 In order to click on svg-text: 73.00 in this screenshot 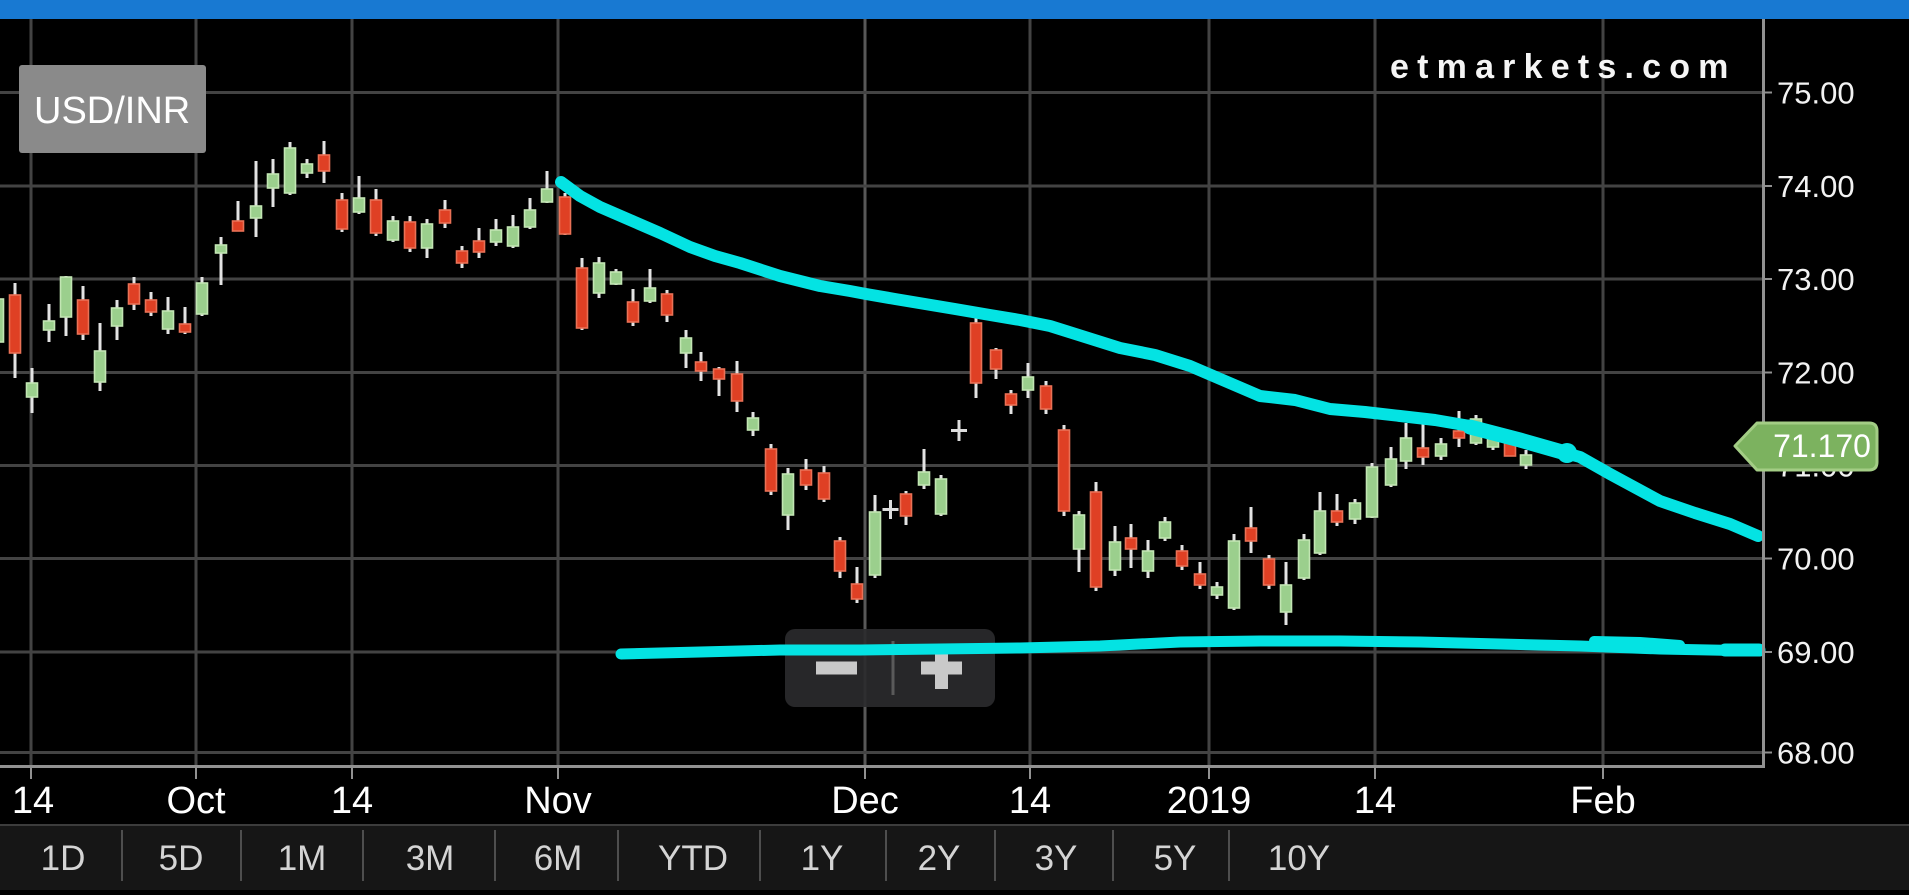, I will do `click(1816, 279)`.